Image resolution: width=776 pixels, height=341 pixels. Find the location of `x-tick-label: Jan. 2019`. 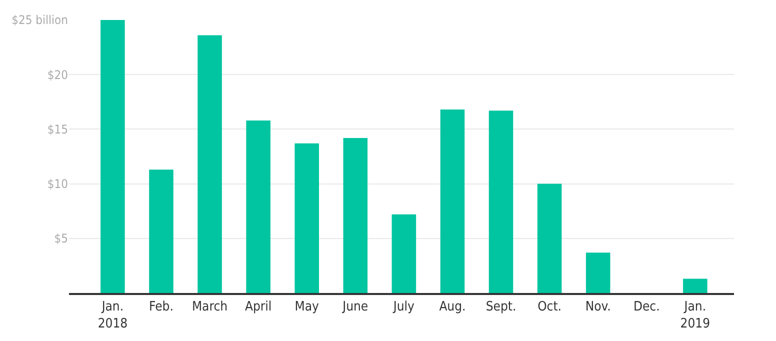

x-tick-label: Jan. 2019 is located at coordinates (695, 315).